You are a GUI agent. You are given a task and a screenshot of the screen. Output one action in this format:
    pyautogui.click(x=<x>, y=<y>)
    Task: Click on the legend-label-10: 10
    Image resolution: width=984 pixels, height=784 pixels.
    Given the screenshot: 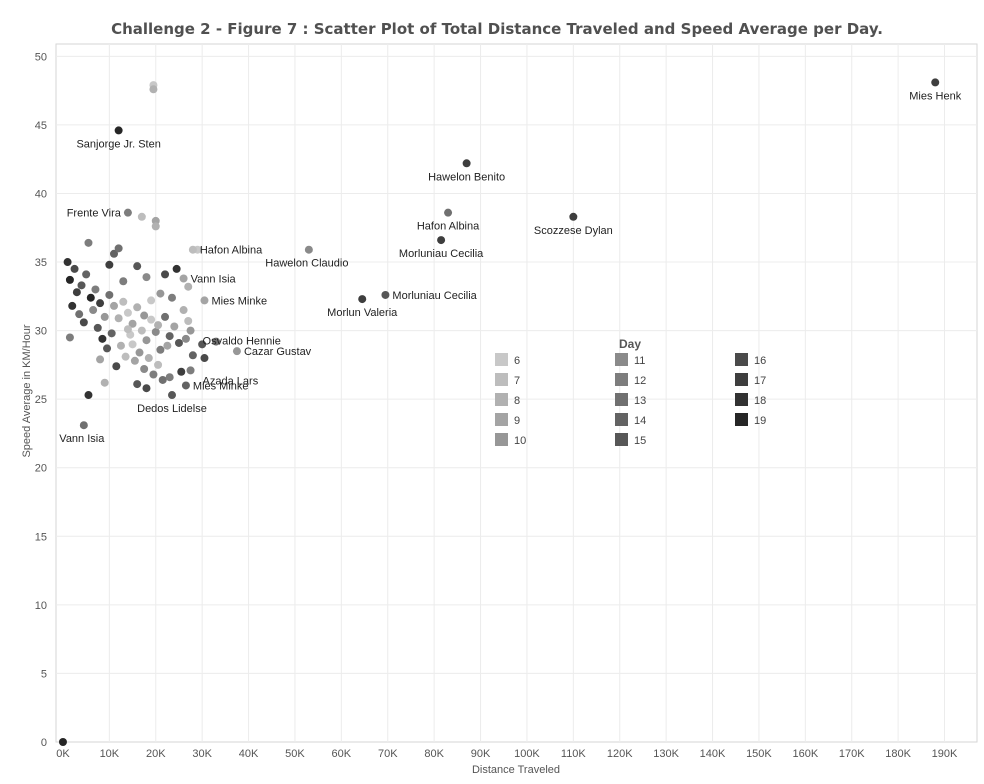 What is the action you would take?
    pyautogui.click(x=520, y=441)
    